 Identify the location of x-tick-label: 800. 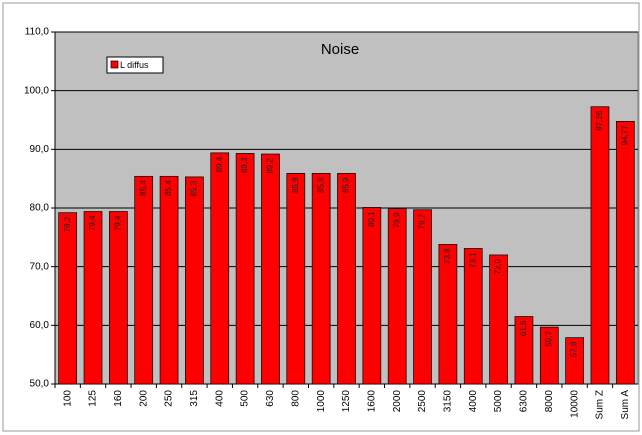
(295, 398).